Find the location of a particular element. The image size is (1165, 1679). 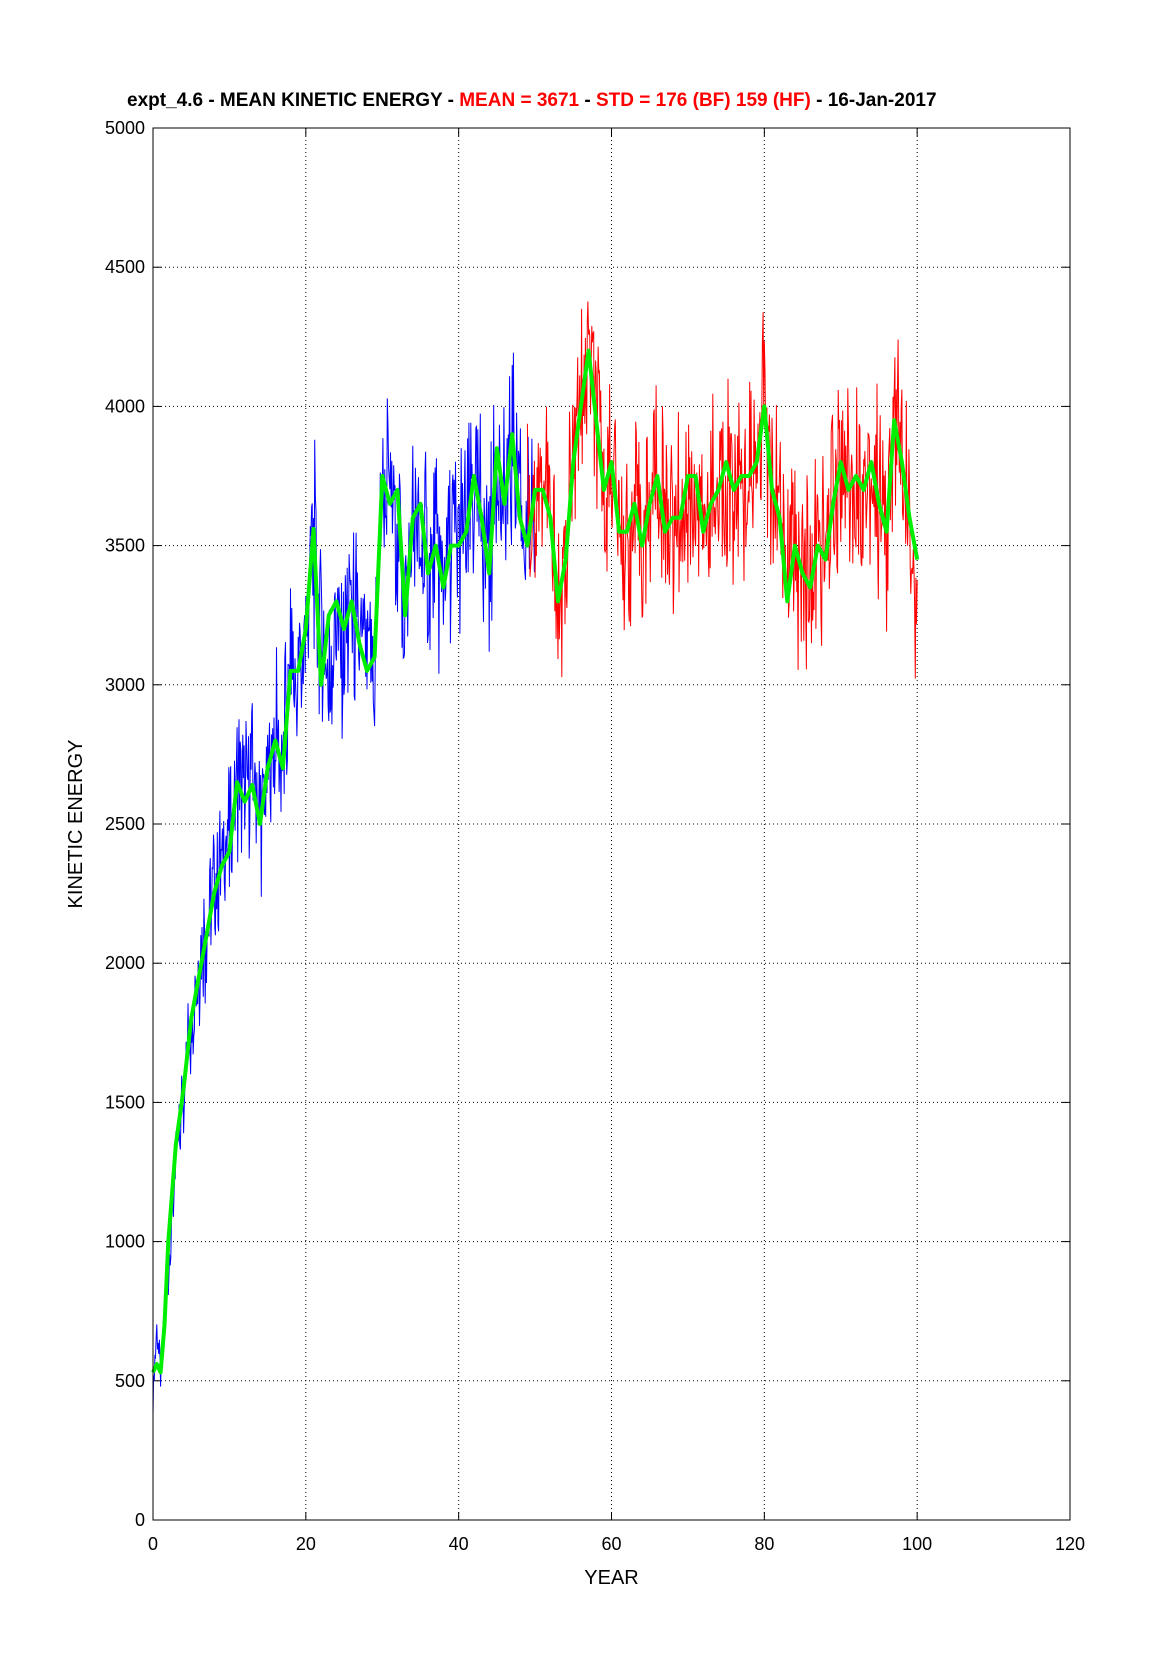

x-axis-label: YEAR is located at coordinates (611, 1578).